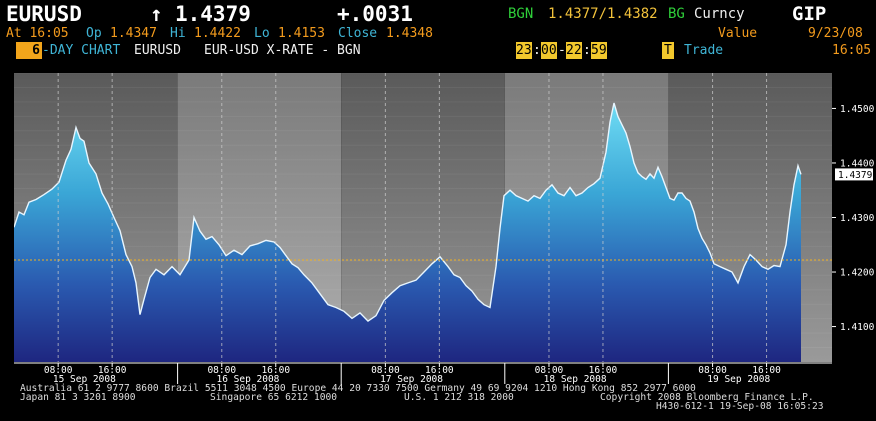  I want to click on clock: 16:05, so click(852, 50).